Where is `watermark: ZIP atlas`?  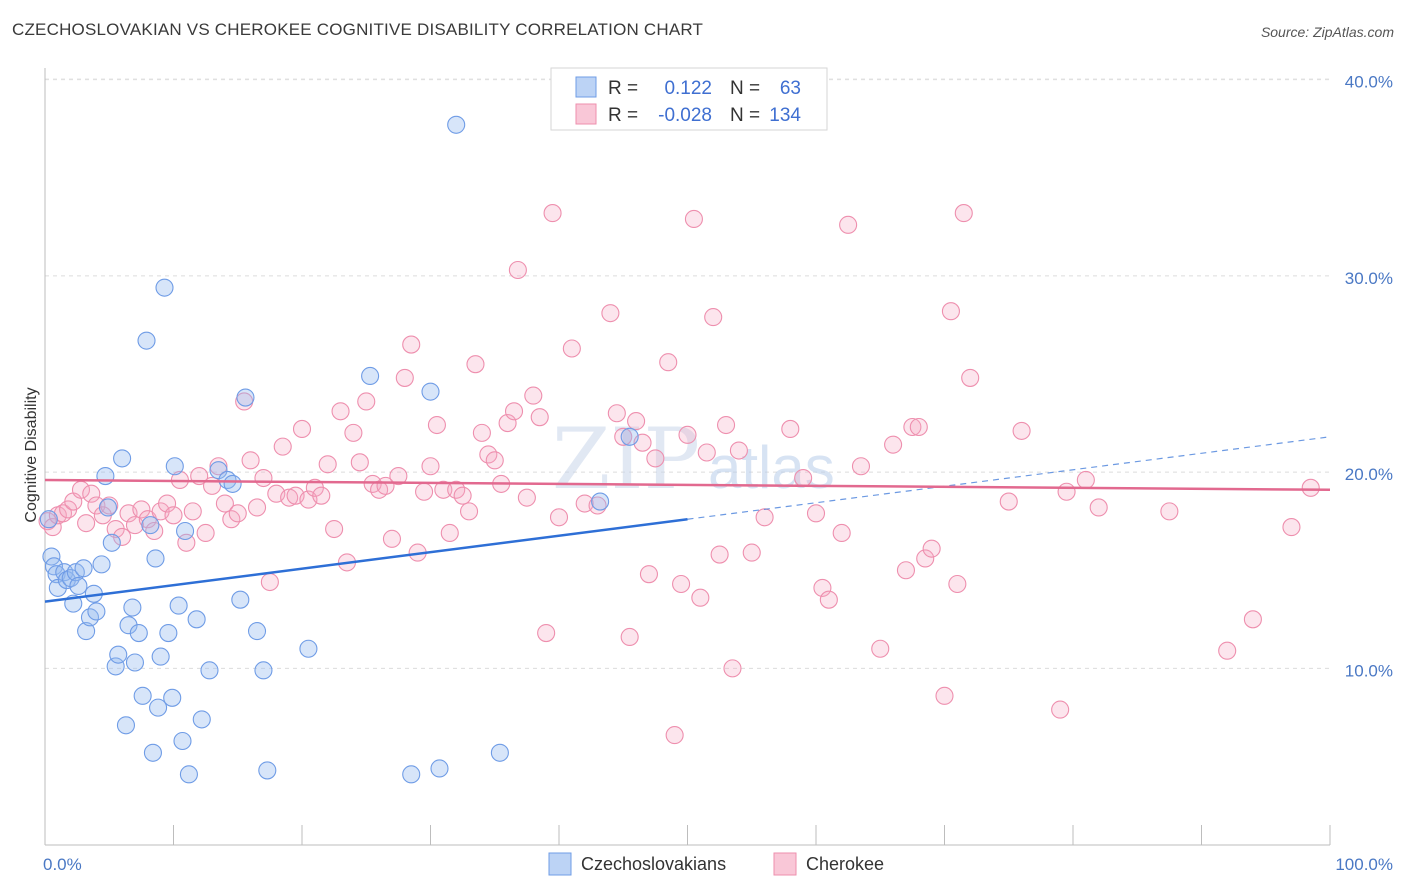 watermark: ZIP atlas is located at coordinates (693, 459).